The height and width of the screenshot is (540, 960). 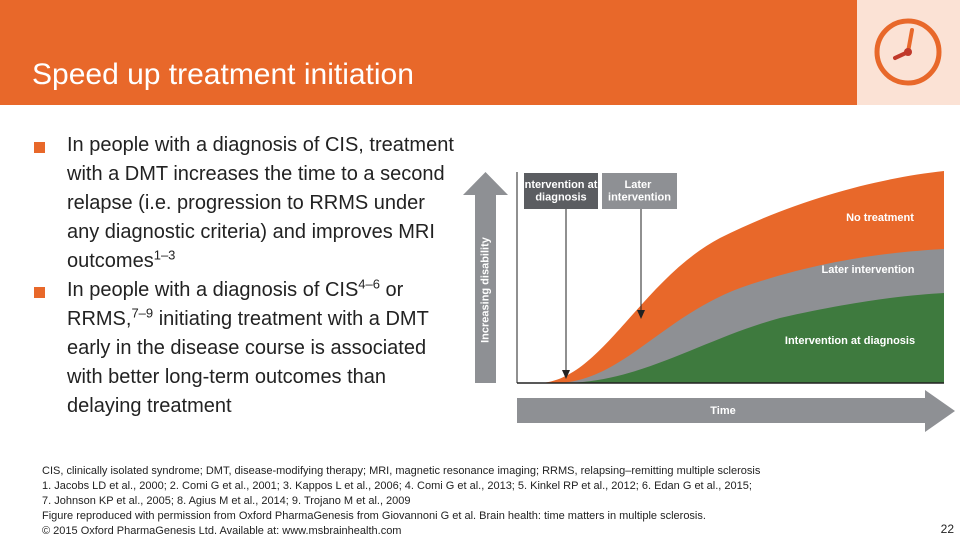 I want to click on curve-label: Later intervention, so click(x=868, y=270).